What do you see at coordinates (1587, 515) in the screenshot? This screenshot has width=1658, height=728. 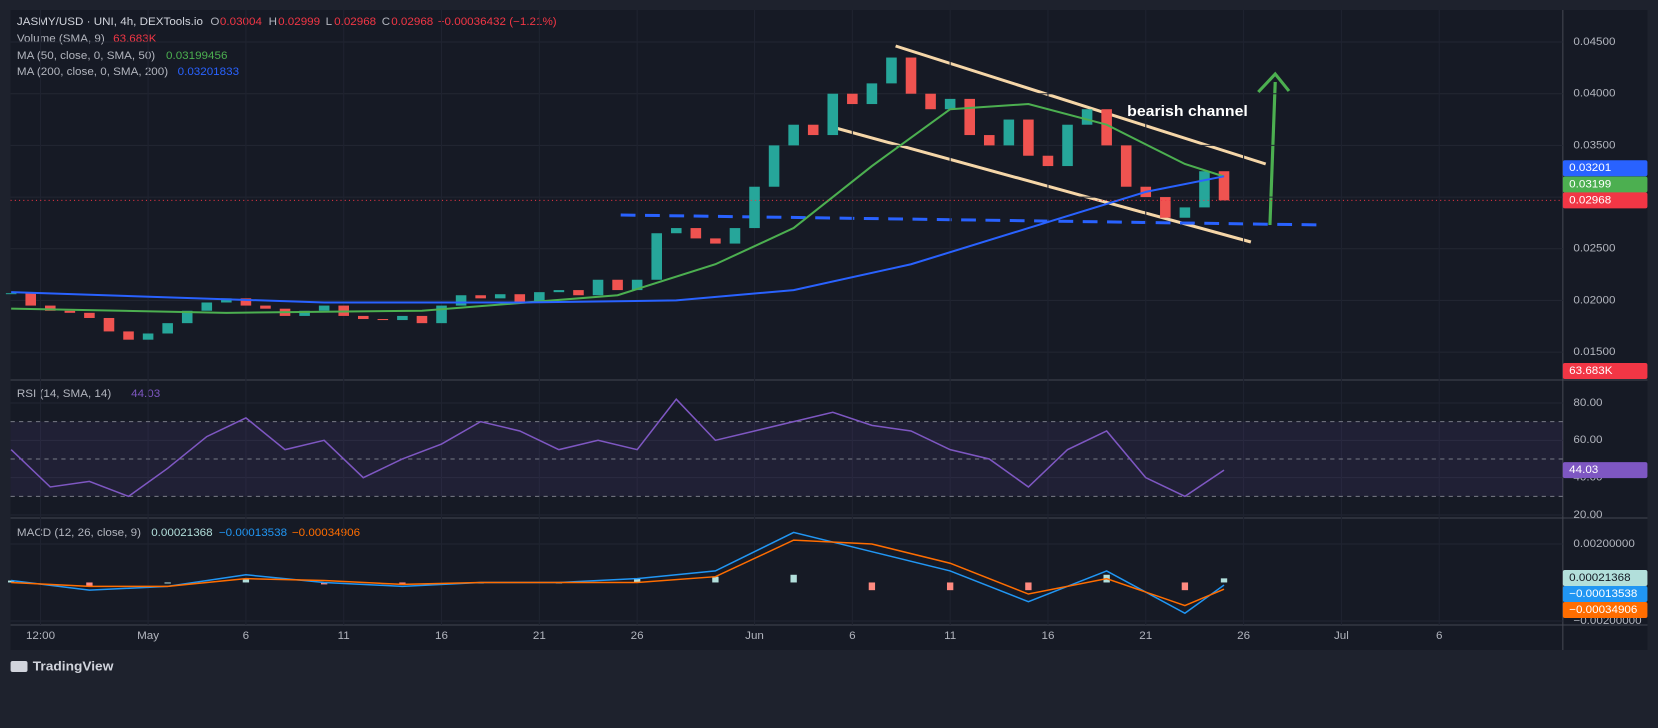 I see `y-tick-label: 20.00` at bounding box center [1587, 515].